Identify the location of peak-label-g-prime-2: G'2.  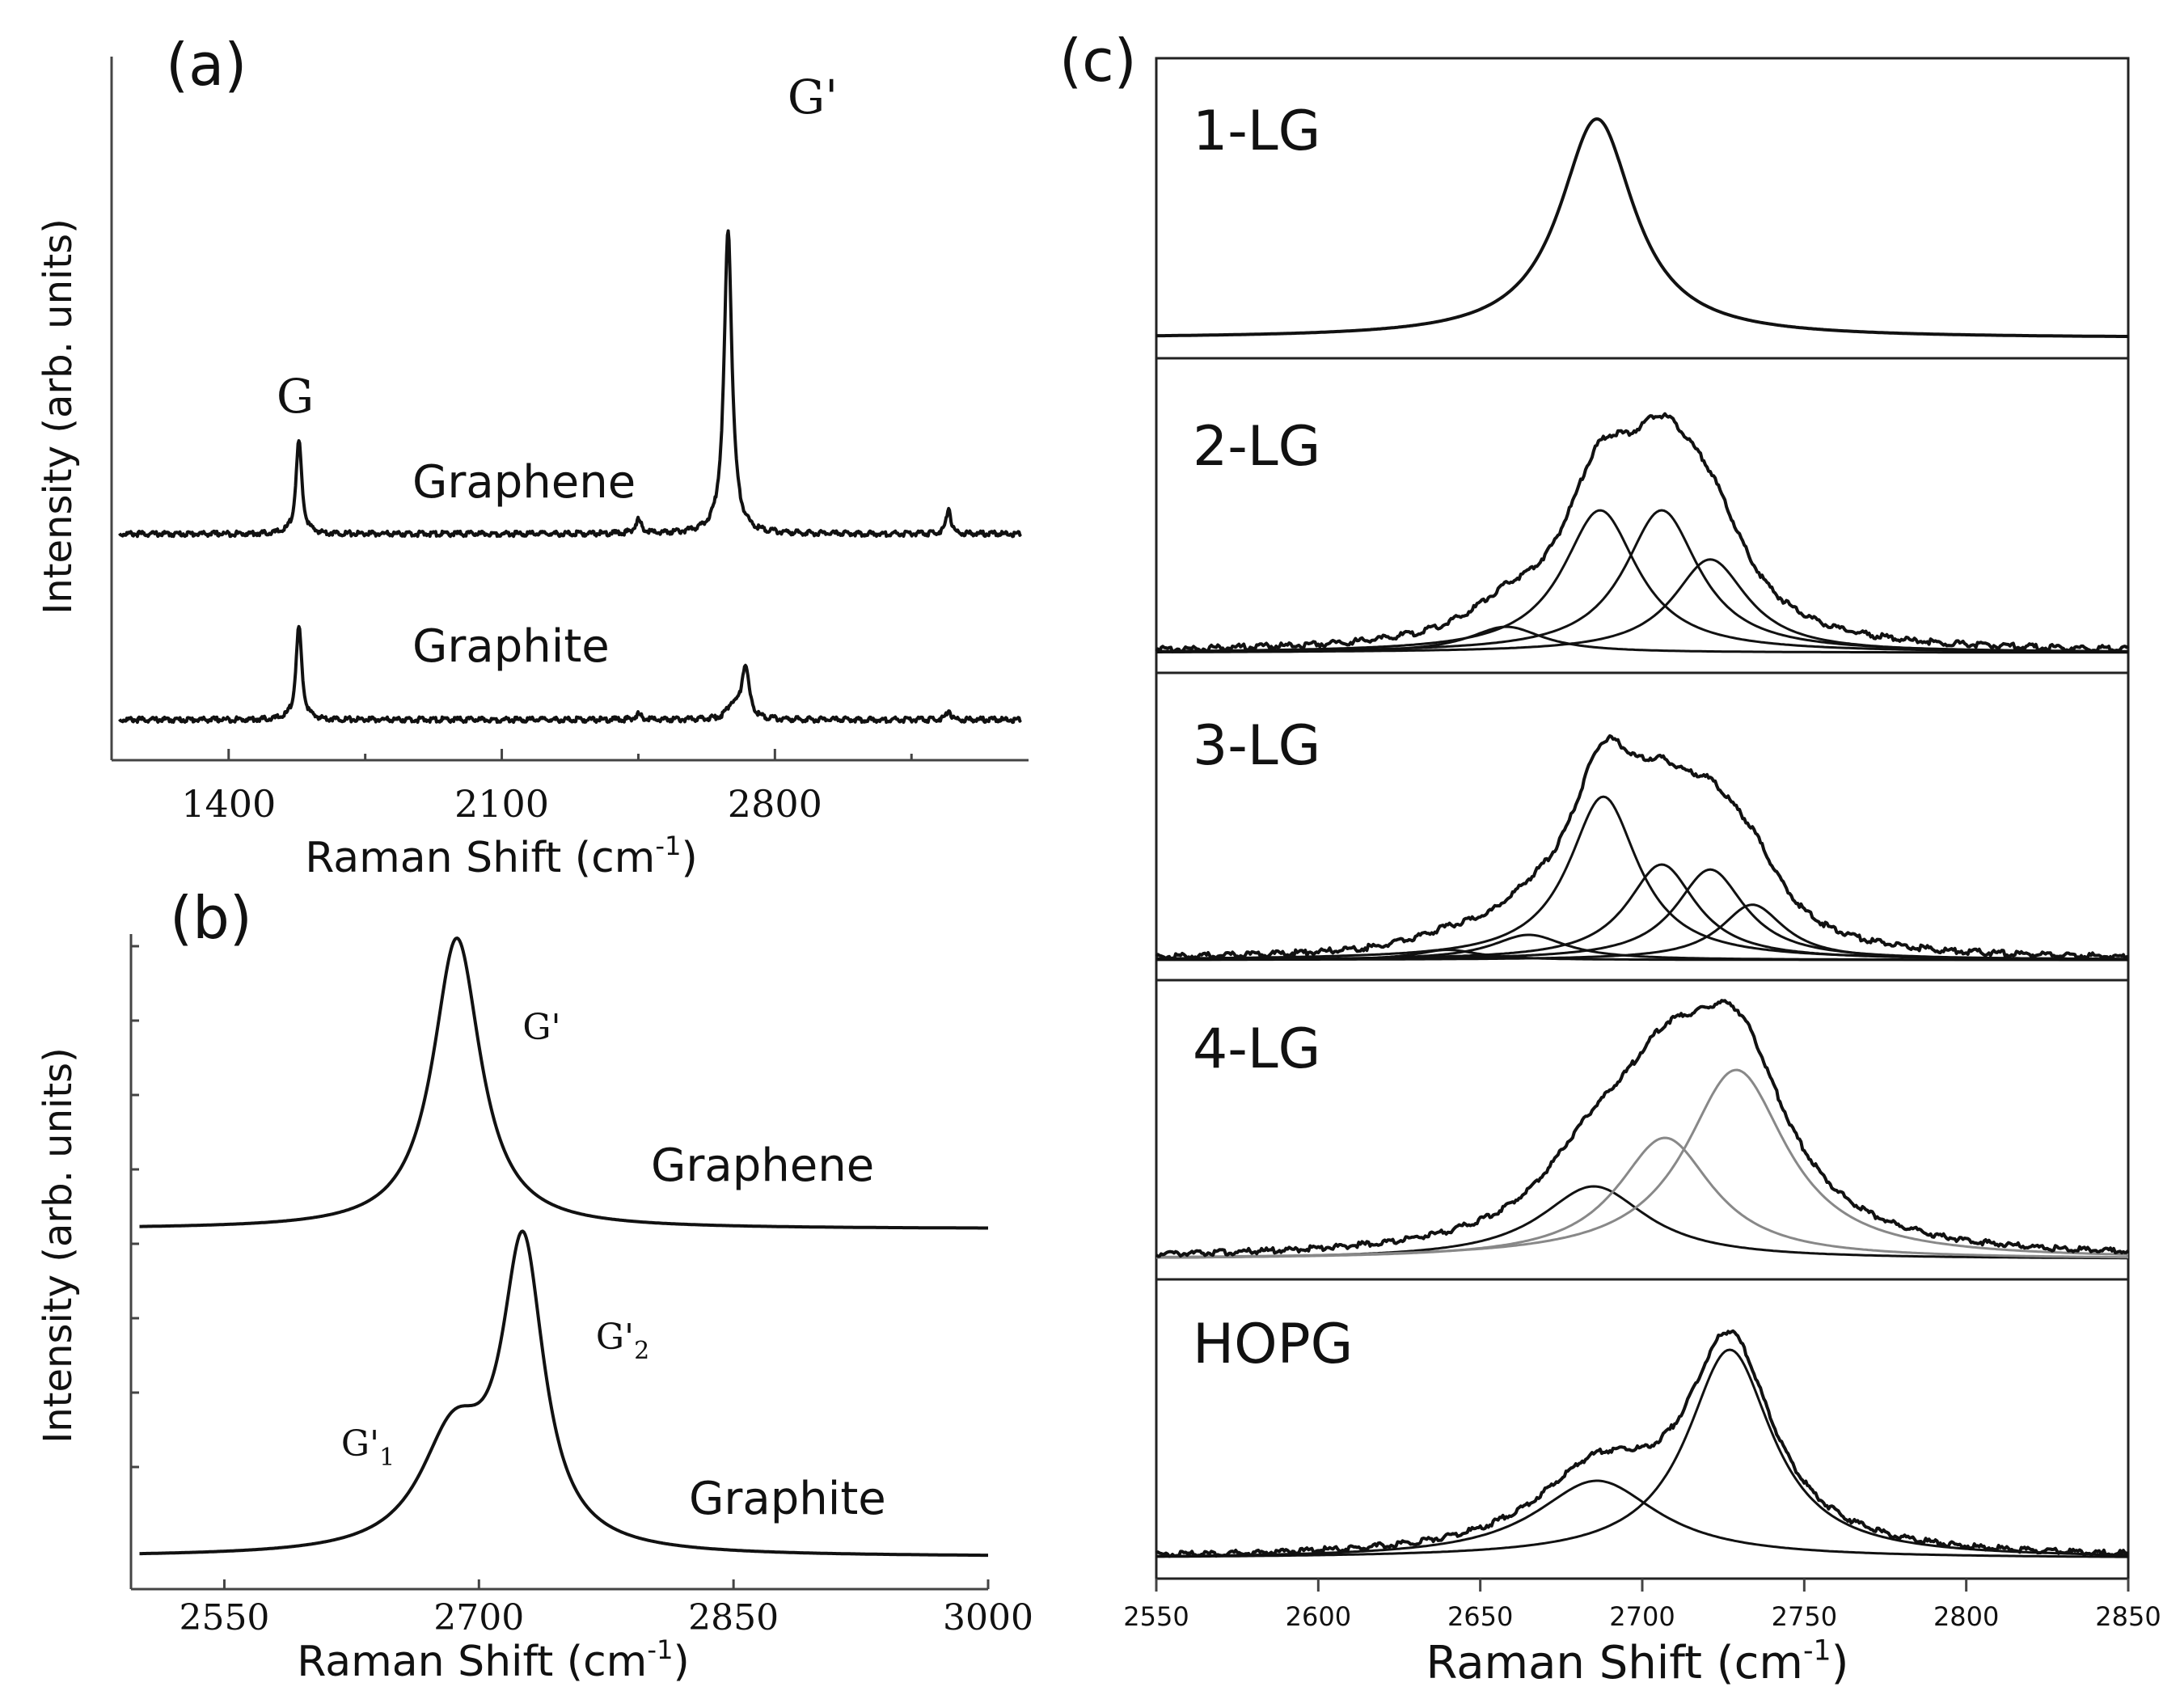
(623, 1341).